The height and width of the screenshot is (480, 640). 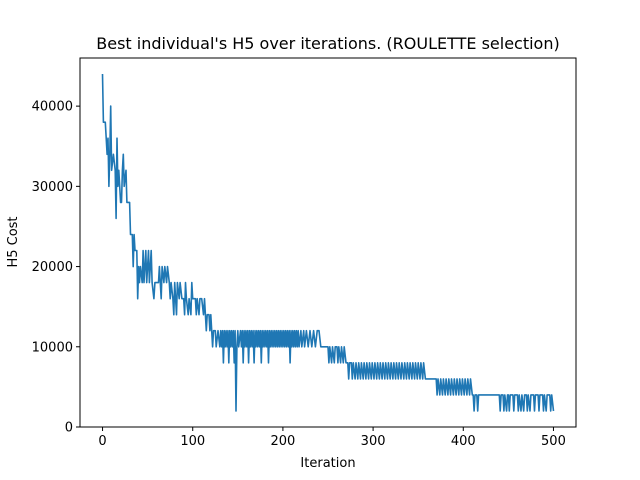 What do you see at coordinates (102, 441) in the screenshot?
I see `x-tick-label: 0` at bounding box center [102, 441].